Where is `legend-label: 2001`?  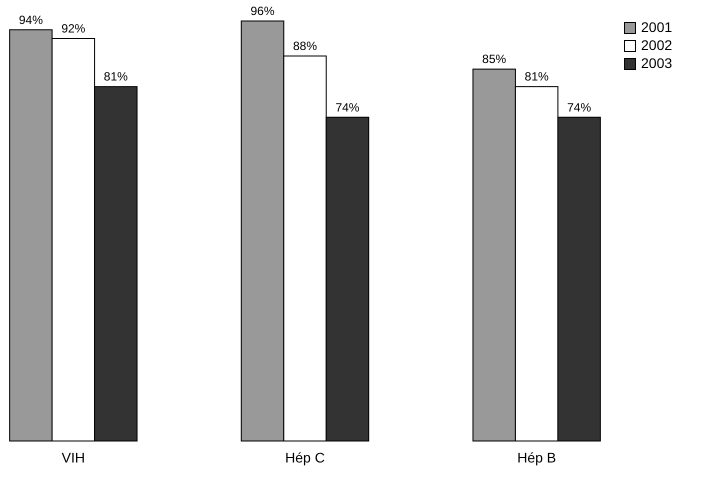 legend-label: 2001 is located at coordinates (656, 27).